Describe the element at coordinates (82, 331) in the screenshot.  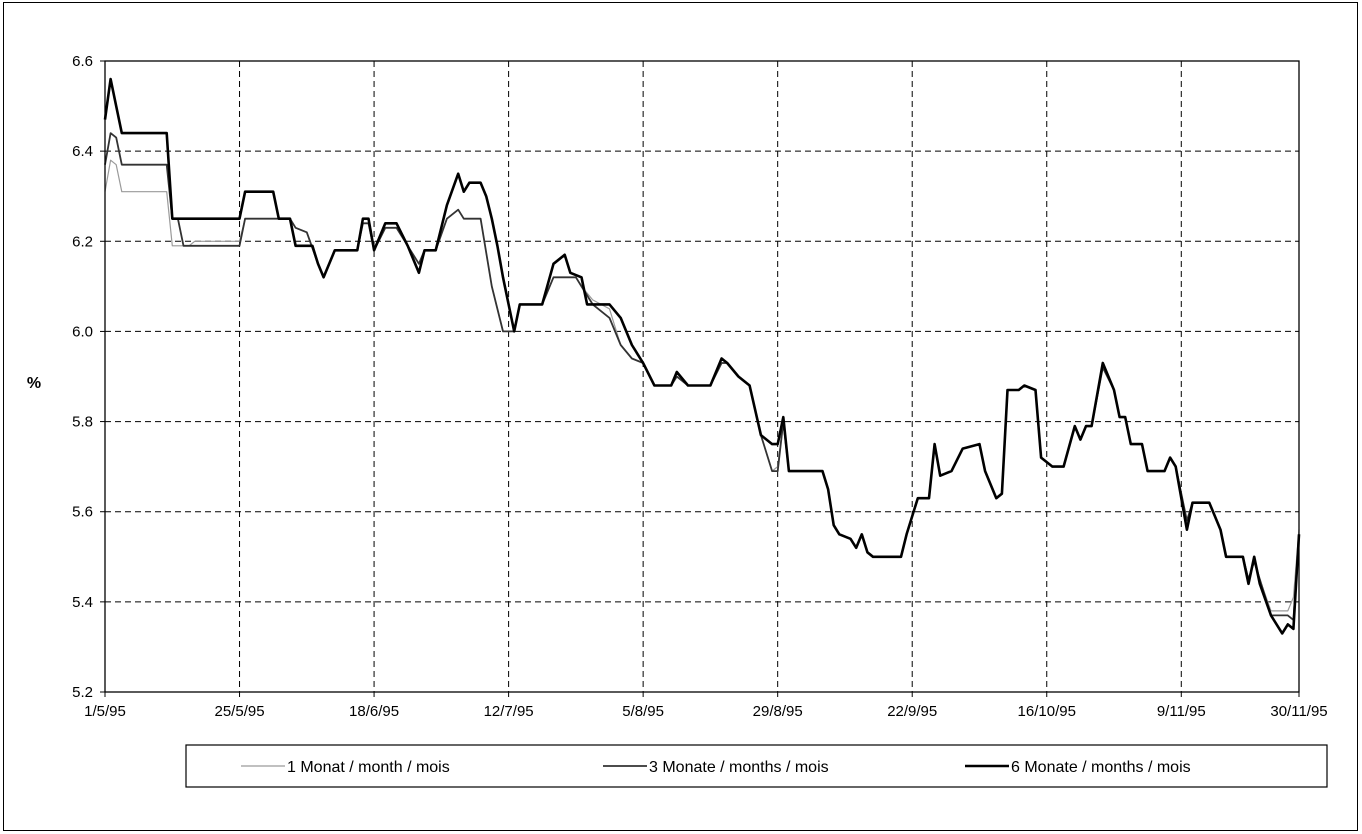
I see `y-tick-label: 6.0` at that location.